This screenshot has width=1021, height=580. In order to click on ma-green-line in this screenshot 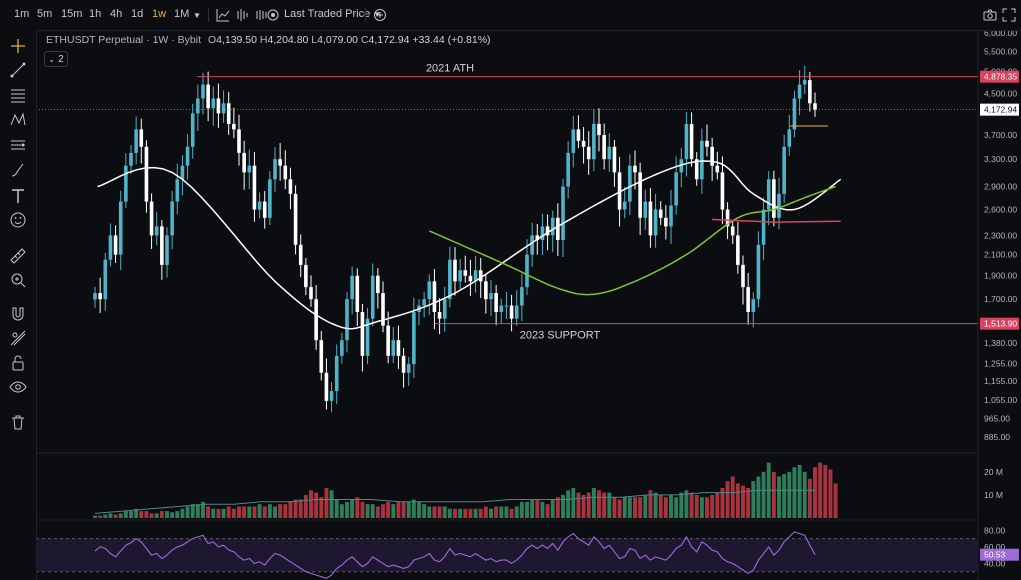, I will do `click(632, 240)`.